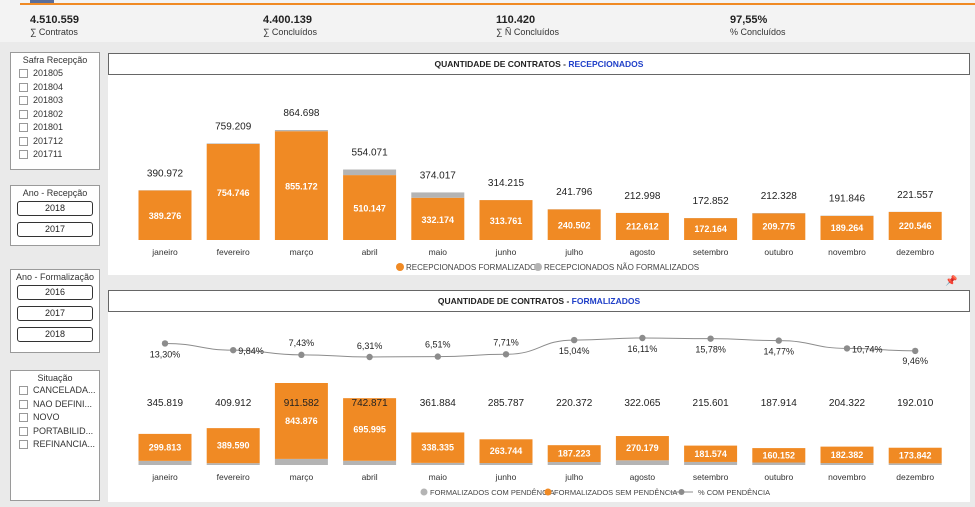  Describe the element at coordinates (643, 252) in the screenshot. I see `category-label: agosto` at that location.